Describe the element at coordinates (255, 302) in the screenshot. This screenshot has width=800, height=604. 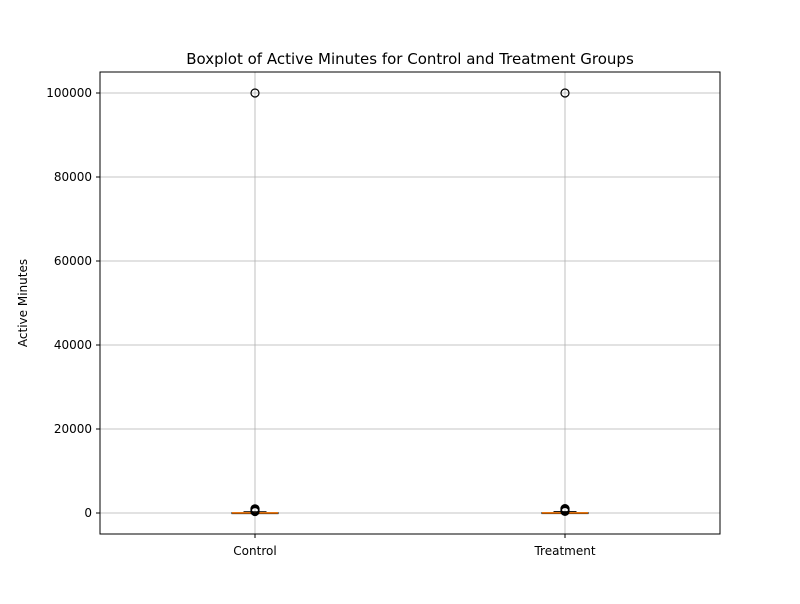
I see `box-group-control` at that location.